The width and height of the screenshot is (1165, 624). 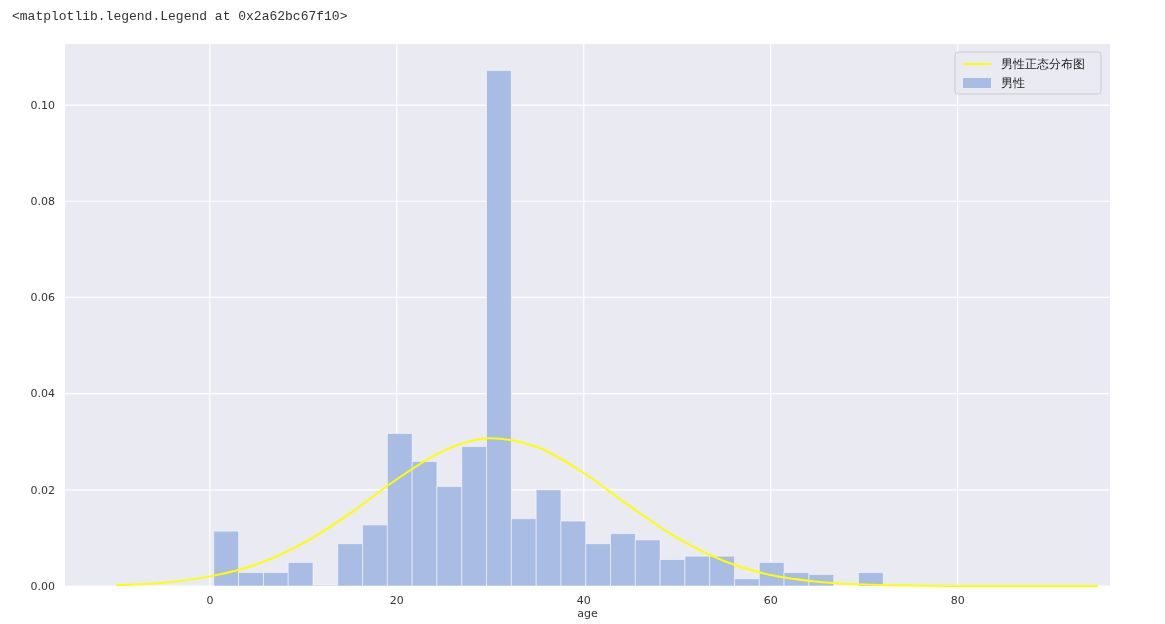 I want to click on x-tick-label: 80, so click(x=957, y=600).